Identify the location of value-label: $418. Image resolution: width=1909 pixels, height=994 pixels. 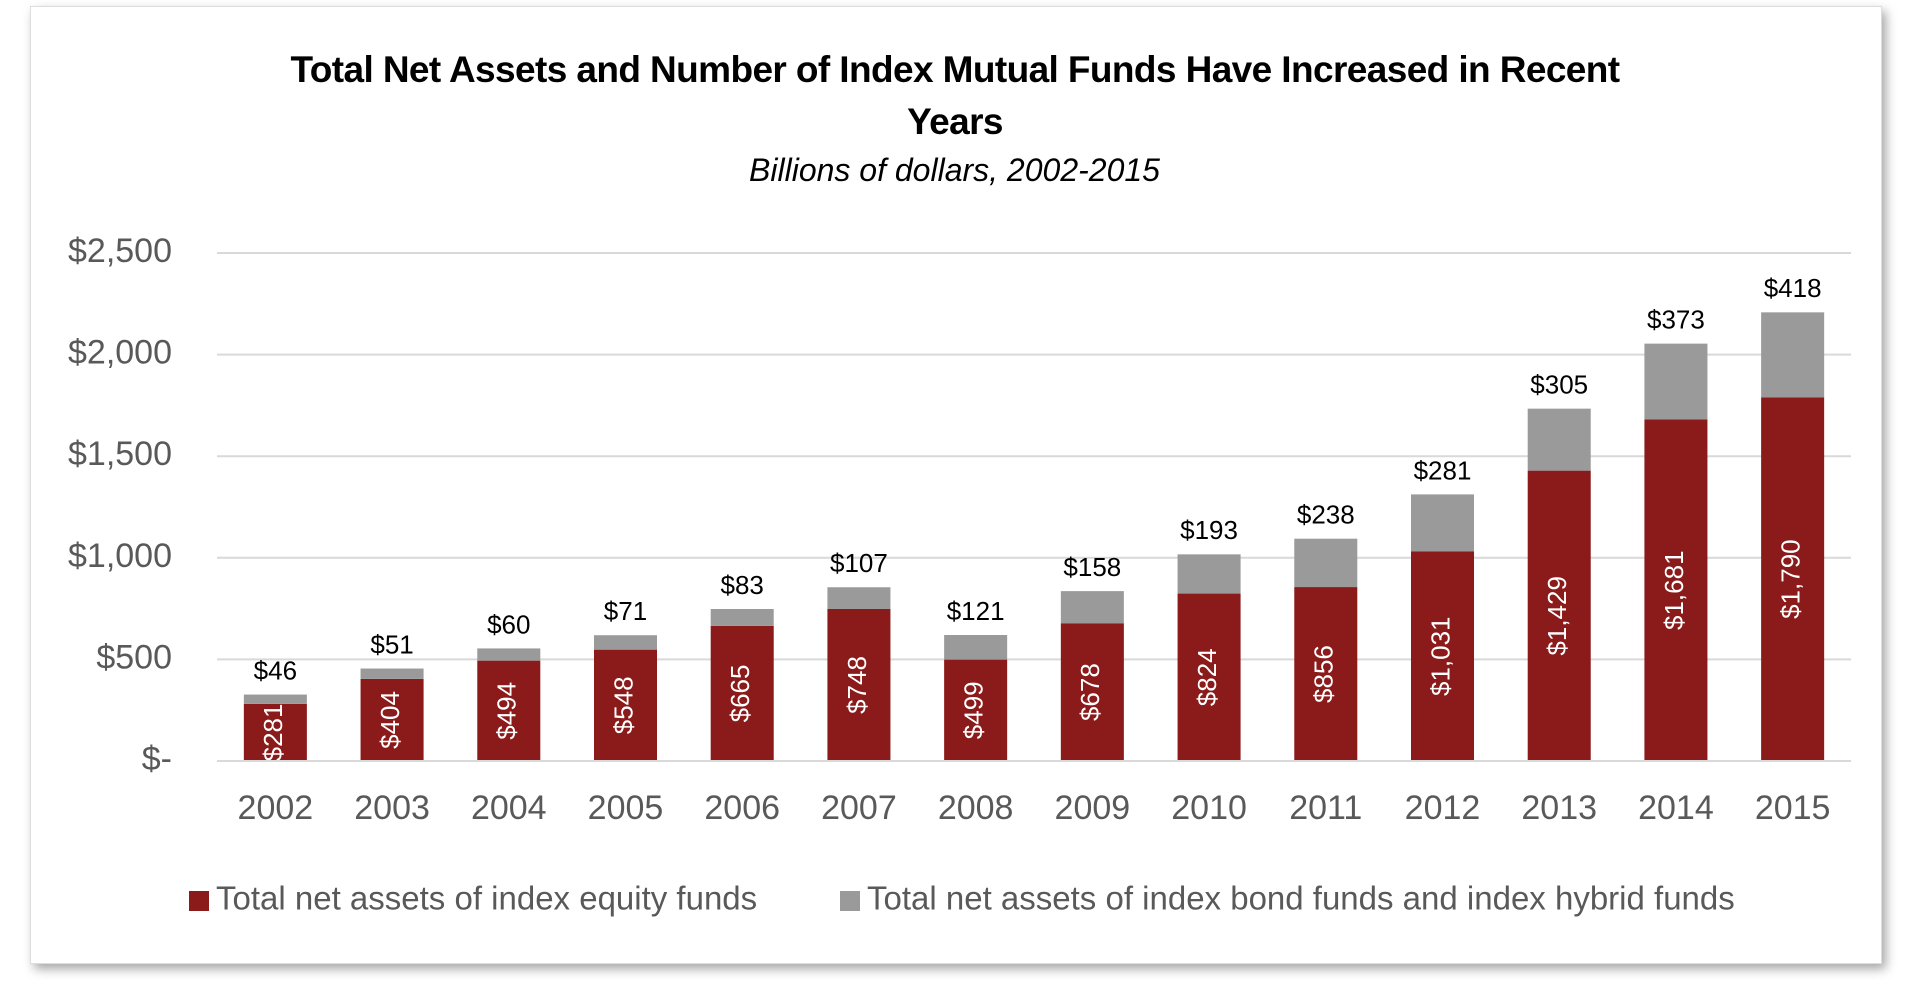
(1793, 288).